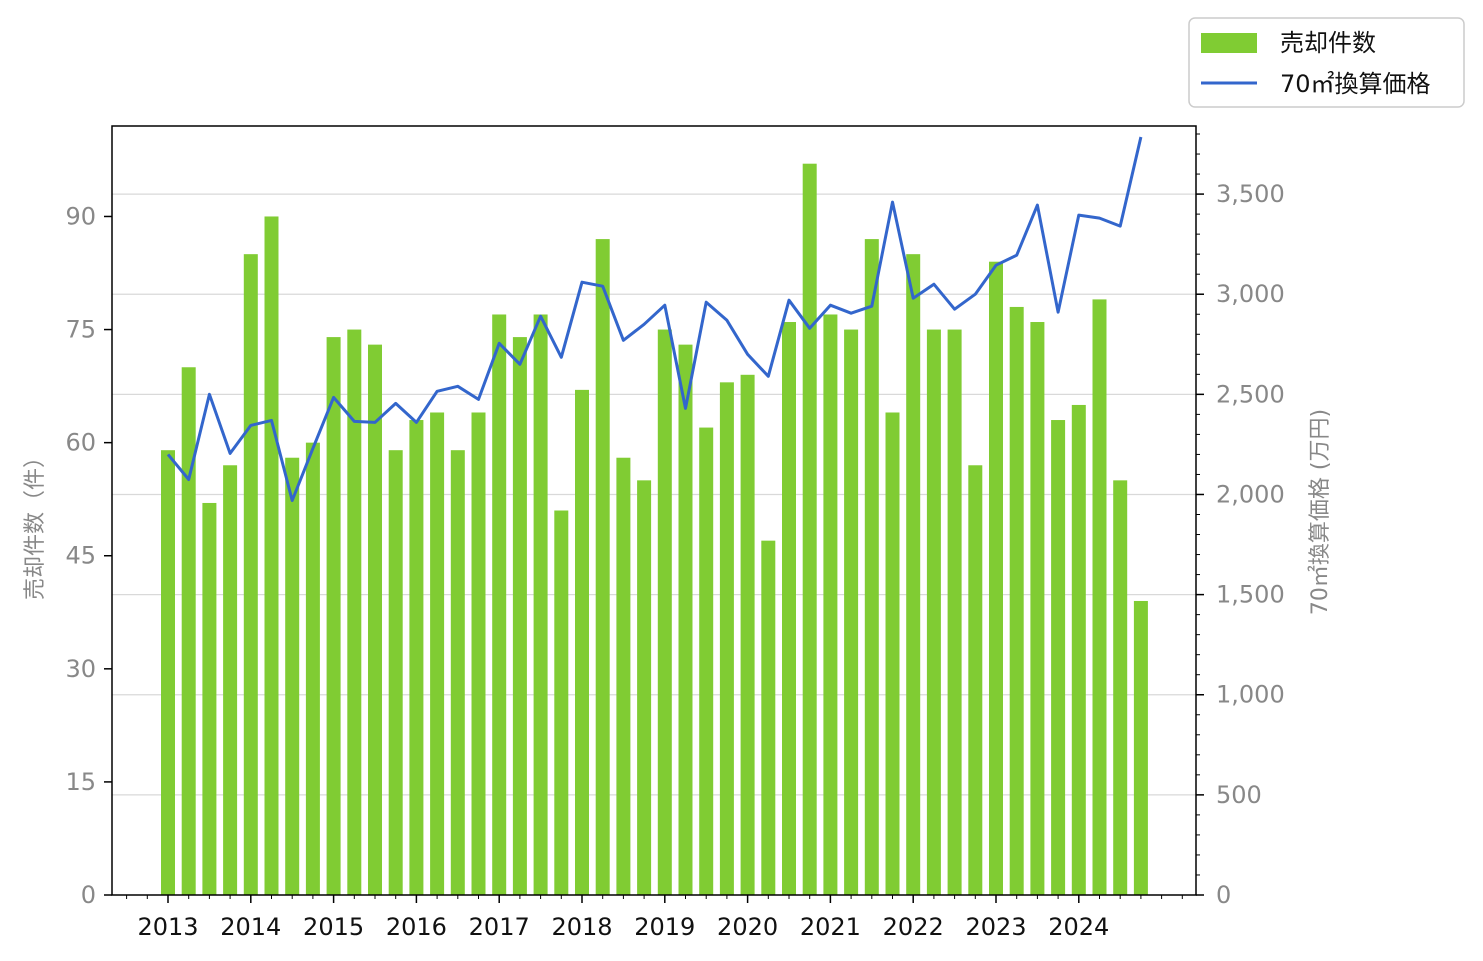 The width and height of the screenshot is (1483, 961). Describe the element at coordinates (1078, 927) in the screenshot. I see `x-tick-label: 2024` at that location.